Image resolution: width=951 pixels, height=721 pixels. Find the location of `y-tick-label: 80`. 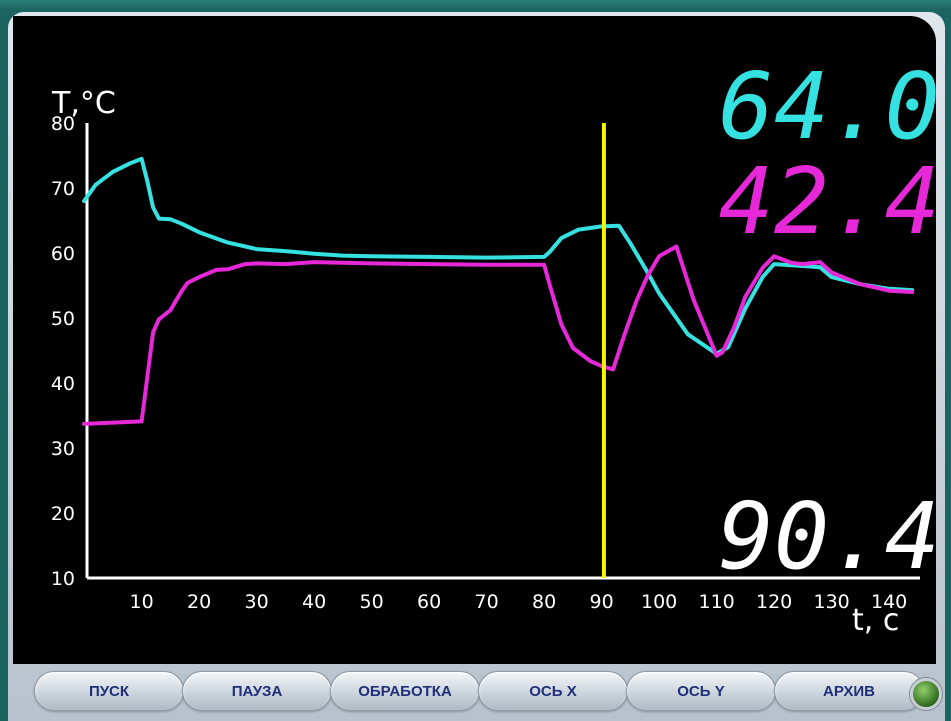

y-tick-label: 80 is located at coordinates (63, 124).